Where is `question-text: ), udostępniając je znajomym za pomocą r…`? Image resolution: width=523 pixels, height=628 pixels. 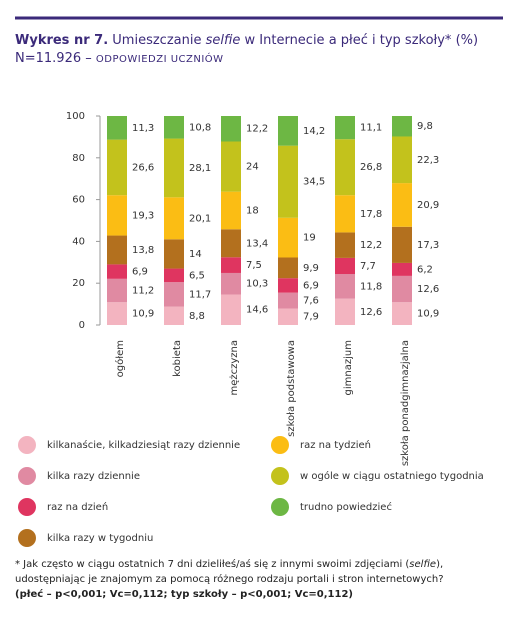 question-text: ), udostępniając je znajomym za pomocą r… is located at coordinates (229, 572).